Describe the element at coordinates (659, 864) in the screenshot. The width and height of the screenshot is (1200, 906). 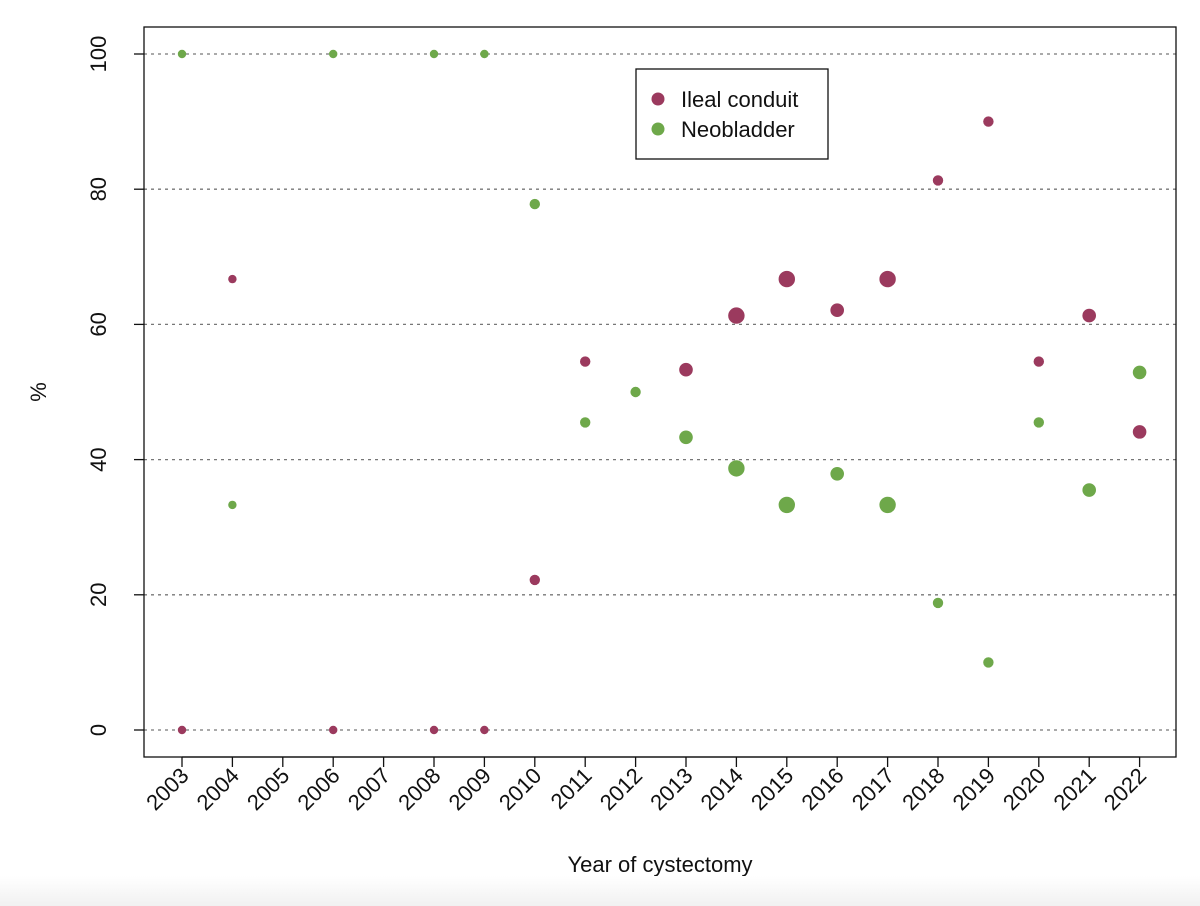
I see `x-axis-title: Year of cystectomy` at that location.